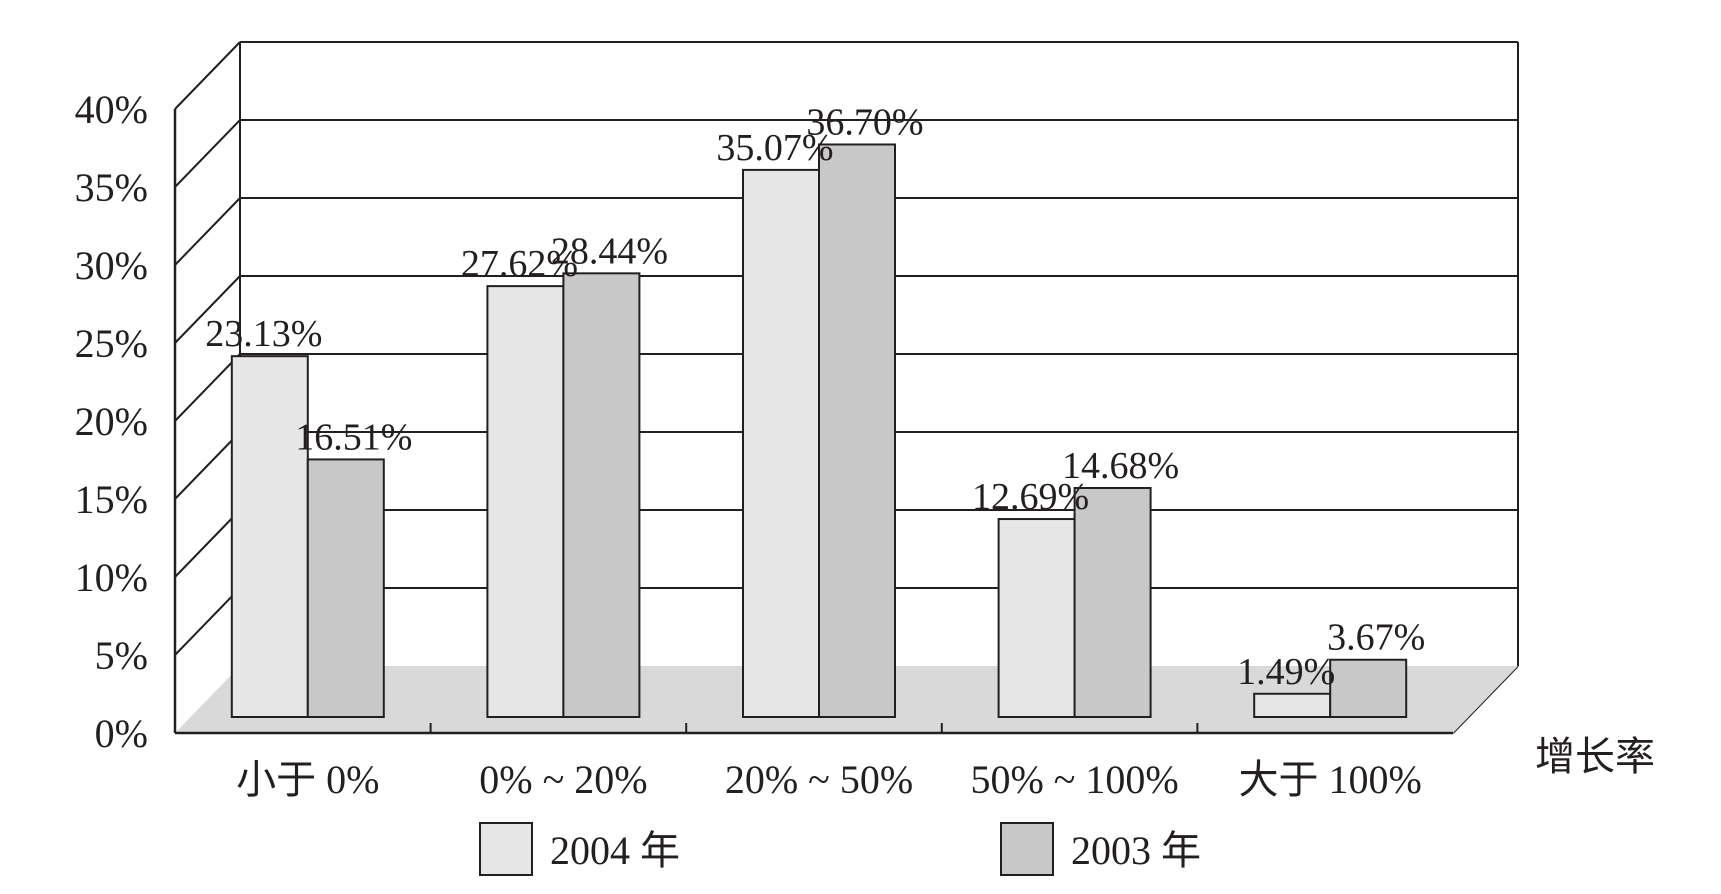  What do you see at coordinates (353, 437) in the screenshot?
I see `data-label: 16.51%` at bounding box center [353, 437].